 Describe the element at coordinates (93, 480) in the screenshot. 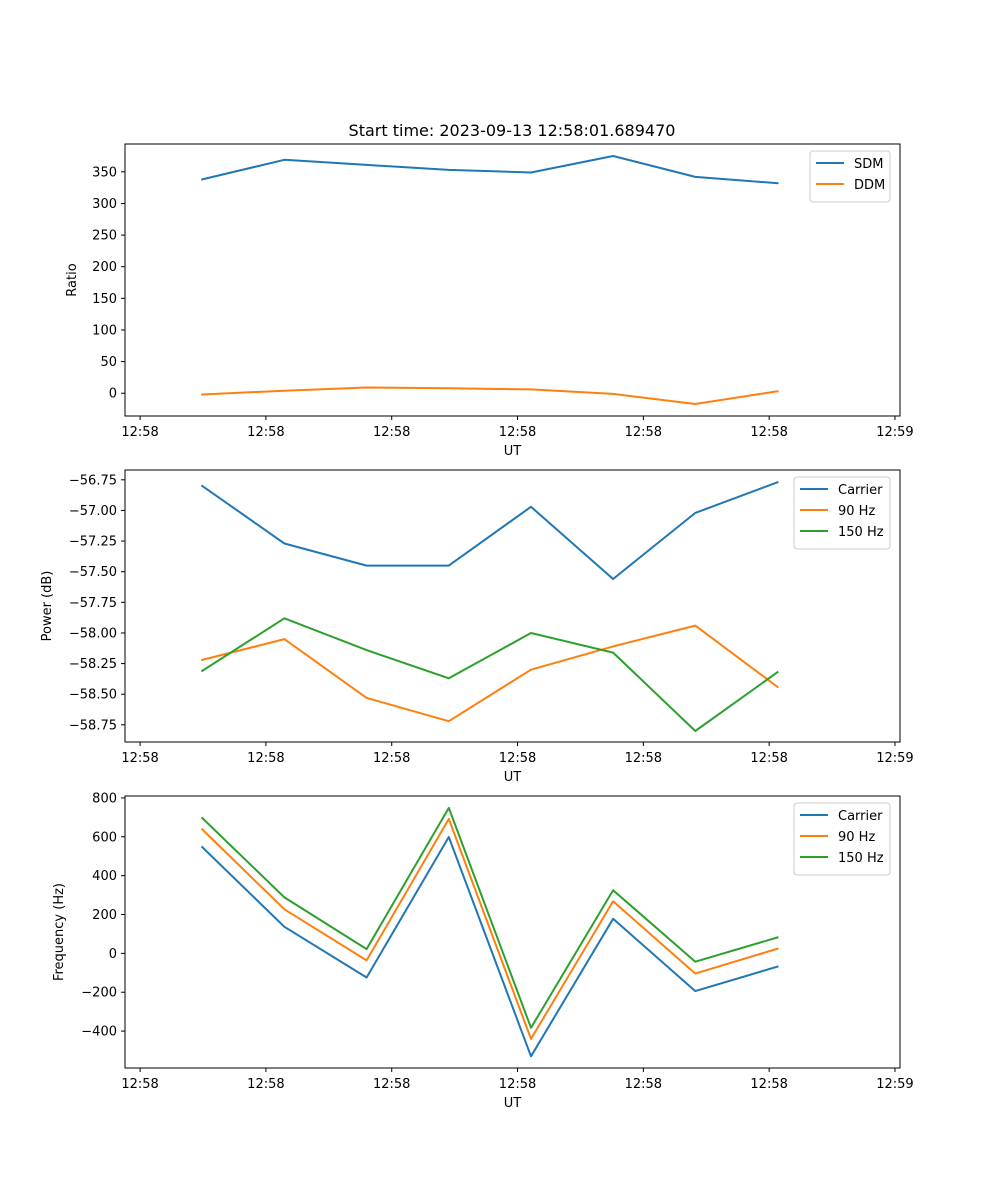

I see `y-tick-label: −56.75` at that location.